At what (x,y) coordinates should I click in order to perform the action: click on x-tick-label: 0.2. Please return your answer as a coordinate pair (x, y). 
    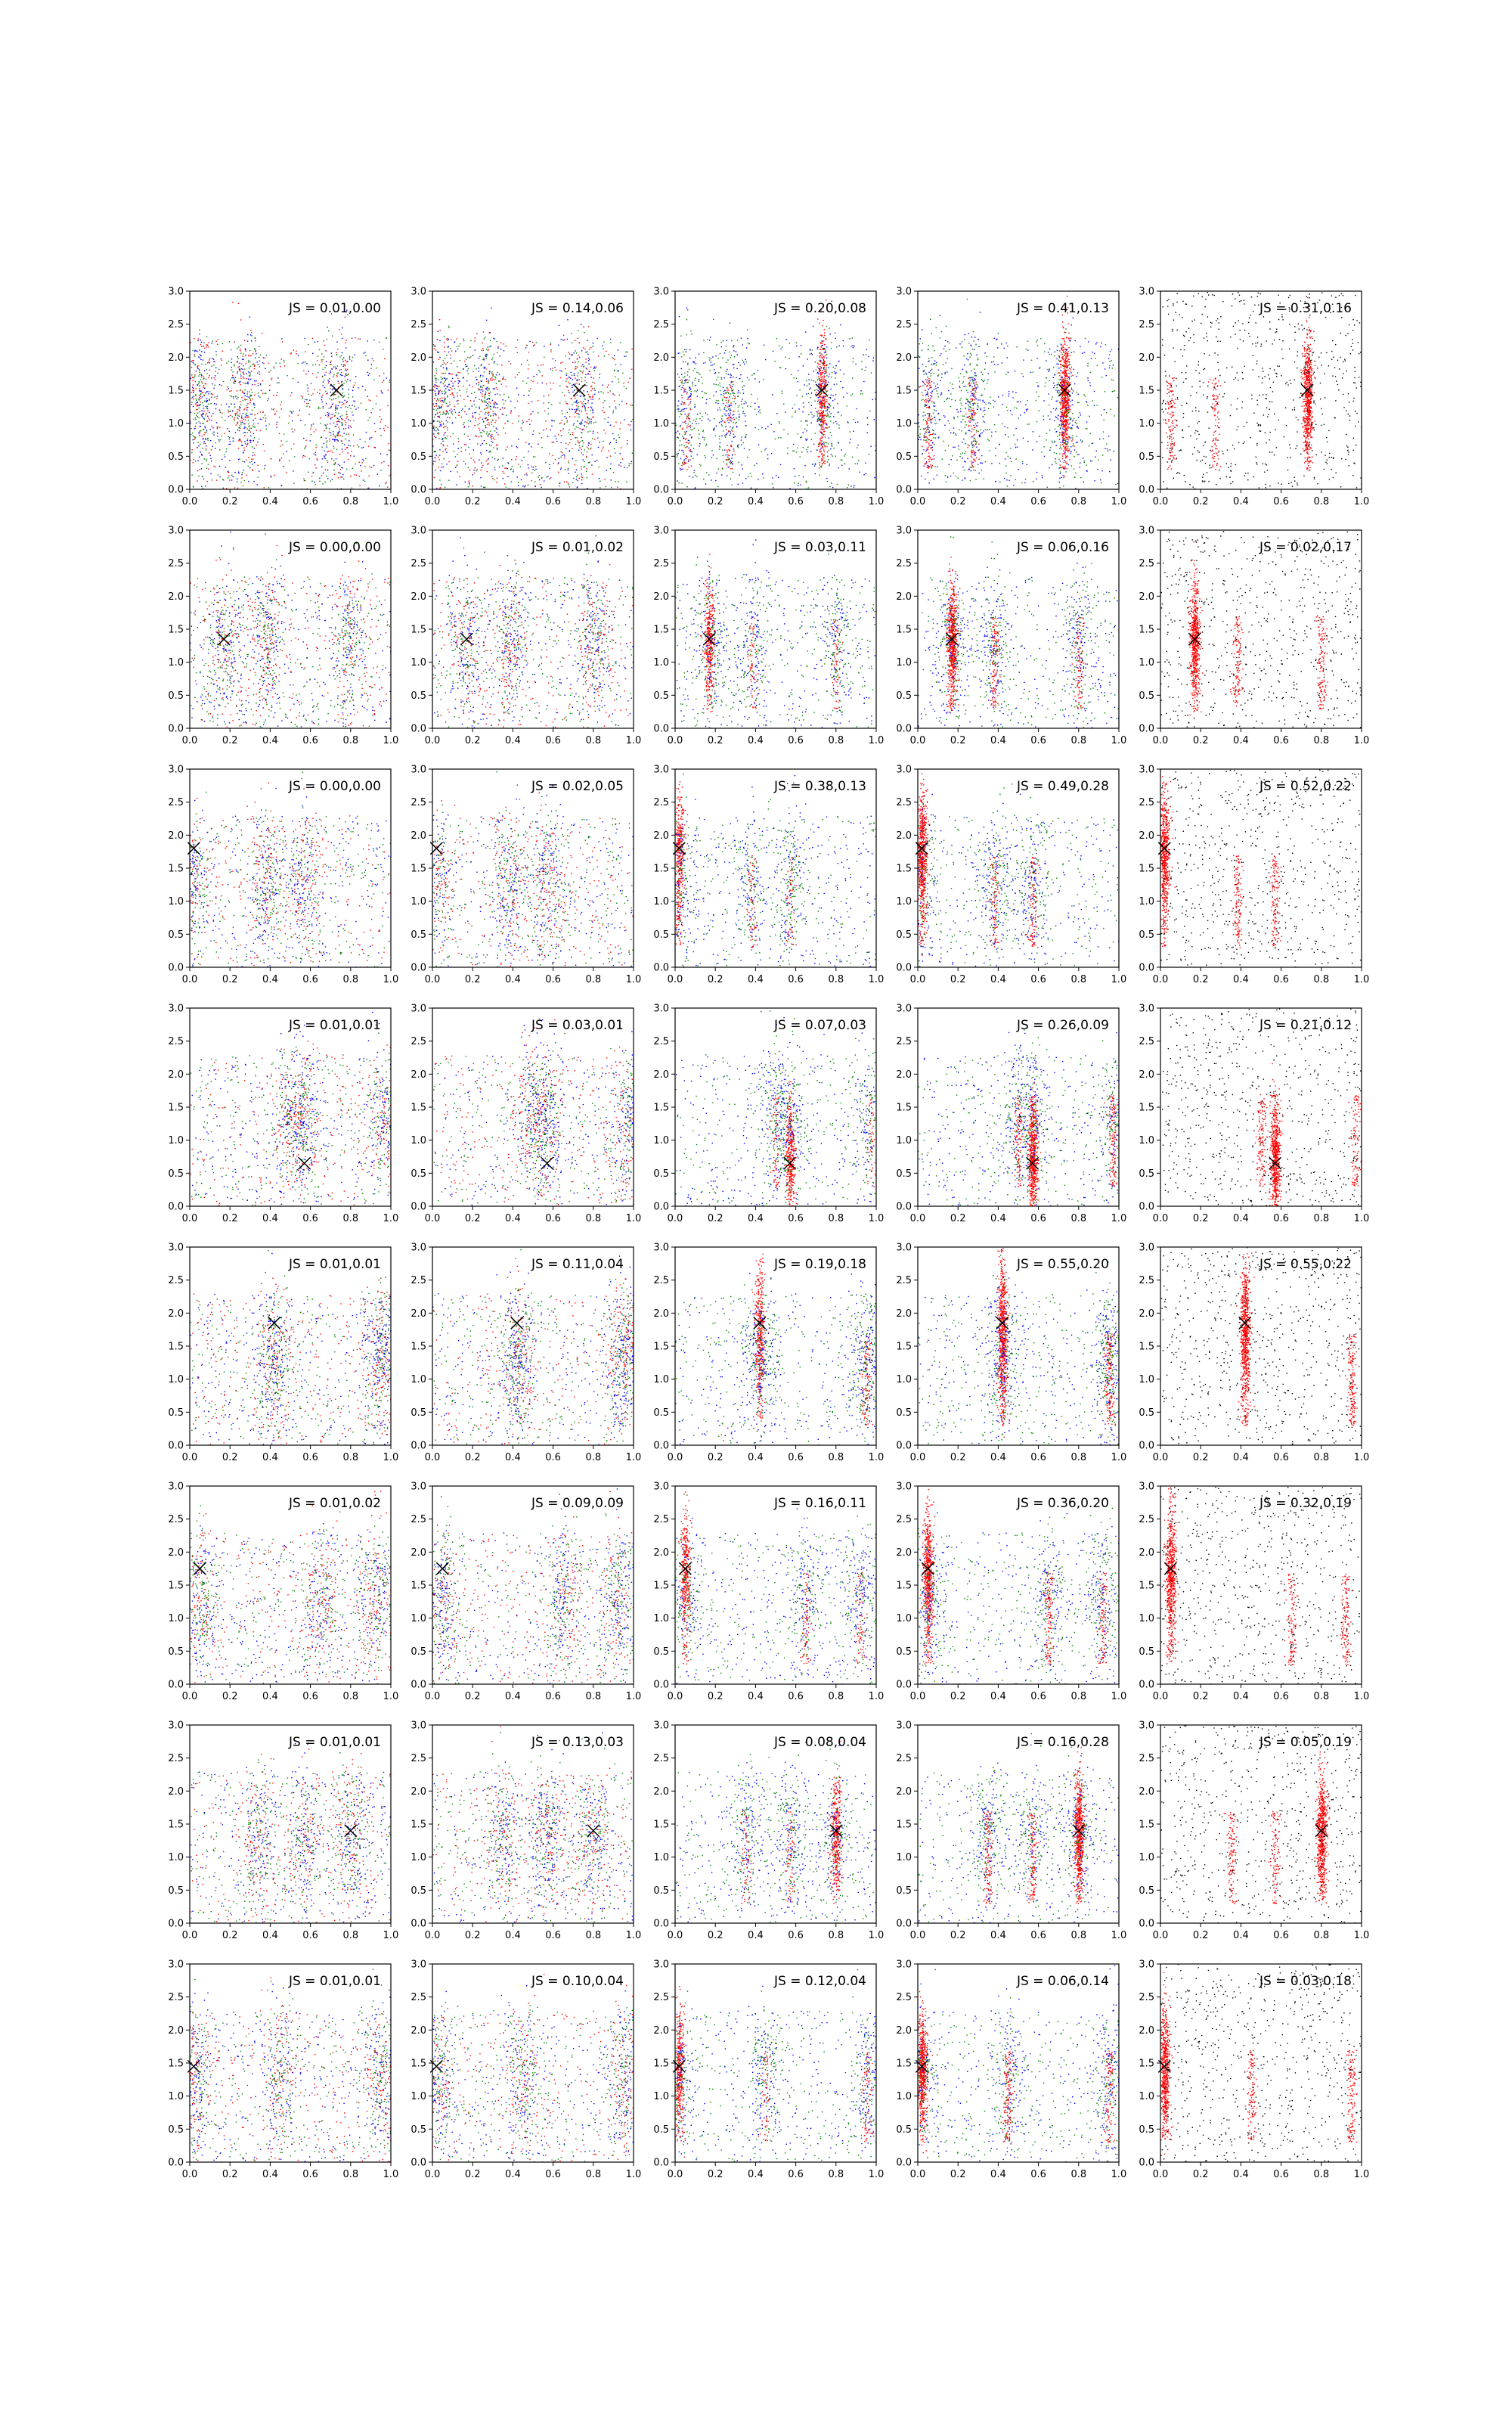
    Looking at the image, I should click on (473, 502).